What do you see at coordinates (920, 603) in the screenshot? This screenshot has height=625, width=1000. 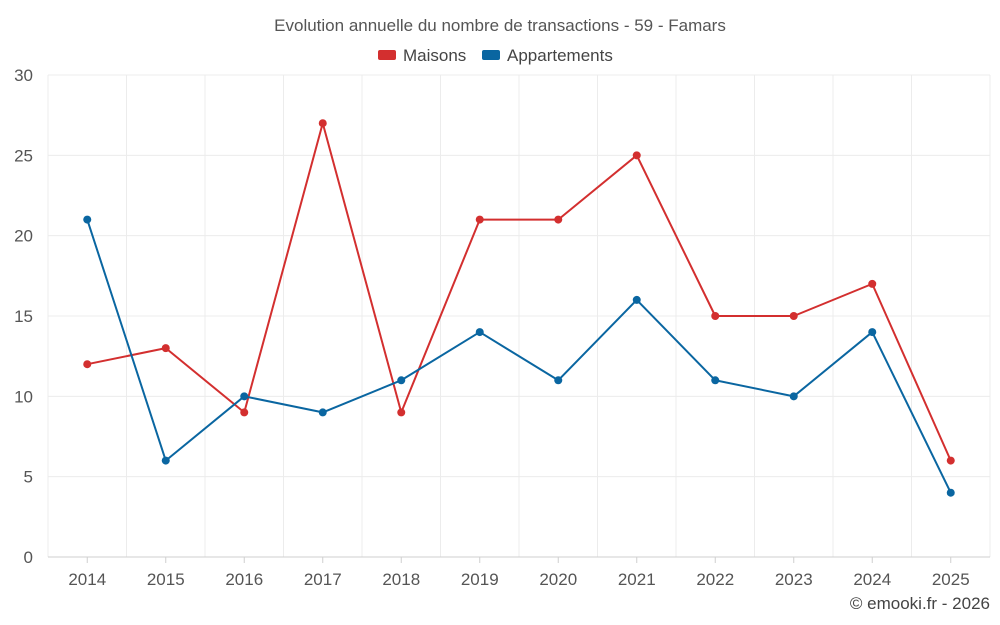 I see `credit-text: © emooki.fr - 2026` at bounding box center [920, 603].